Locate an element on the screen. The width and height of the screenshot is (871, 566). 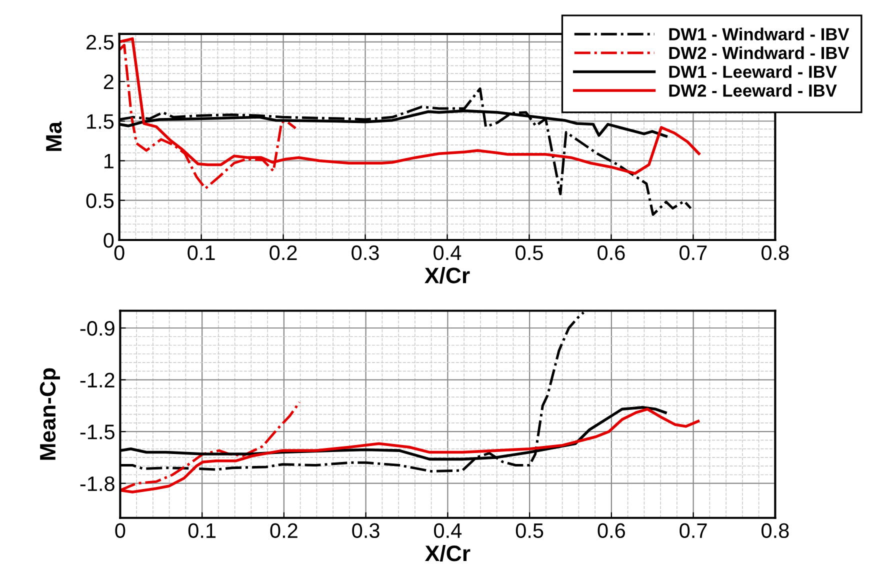
legend-label: DW1 - Windward - IBV is located at coordinates (759, 34).